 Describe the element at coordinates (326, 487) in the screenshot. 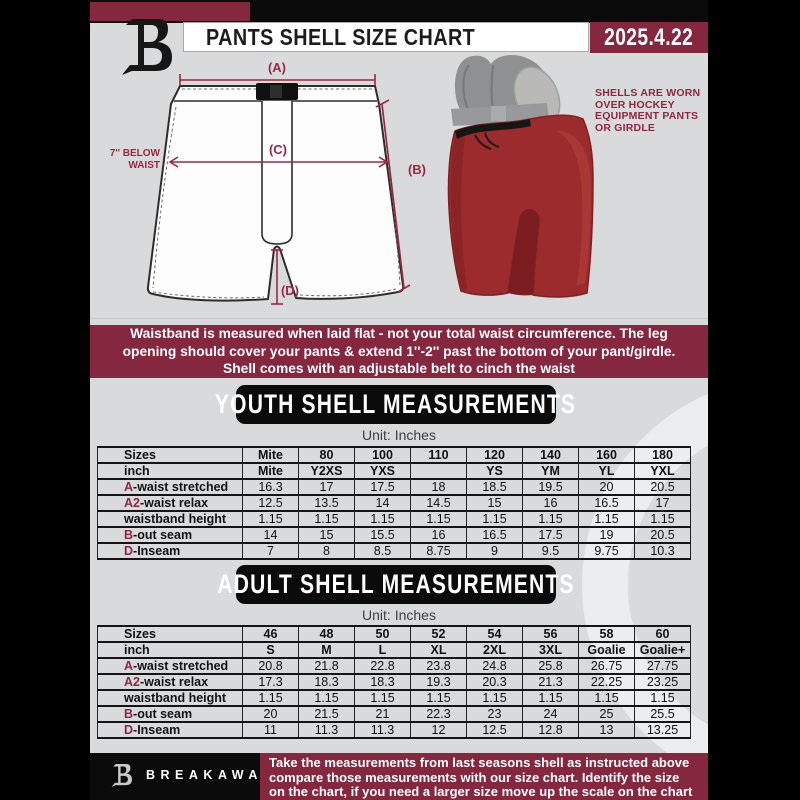

I see `cell-value: 17` at that location.